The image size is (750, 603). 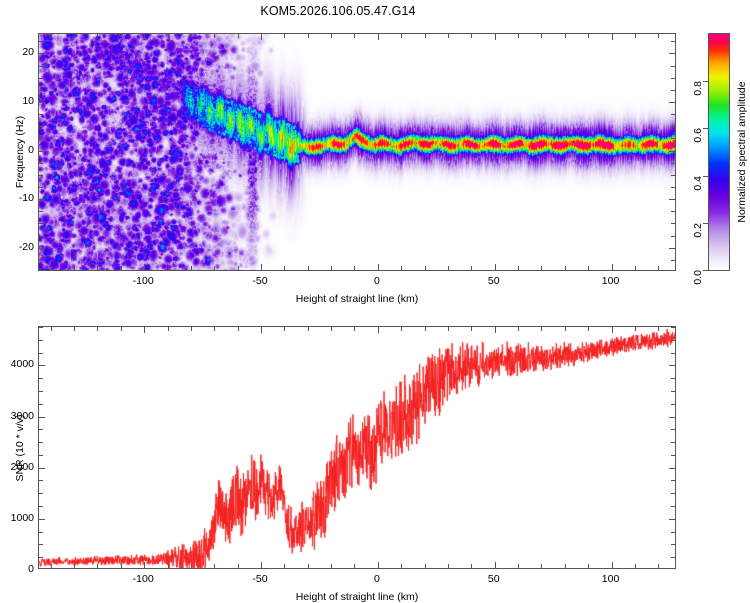 What do you see at coordinates (143, 281) in the screenshot?
I see `tick-label: -100` at bounding box center [143, 281].